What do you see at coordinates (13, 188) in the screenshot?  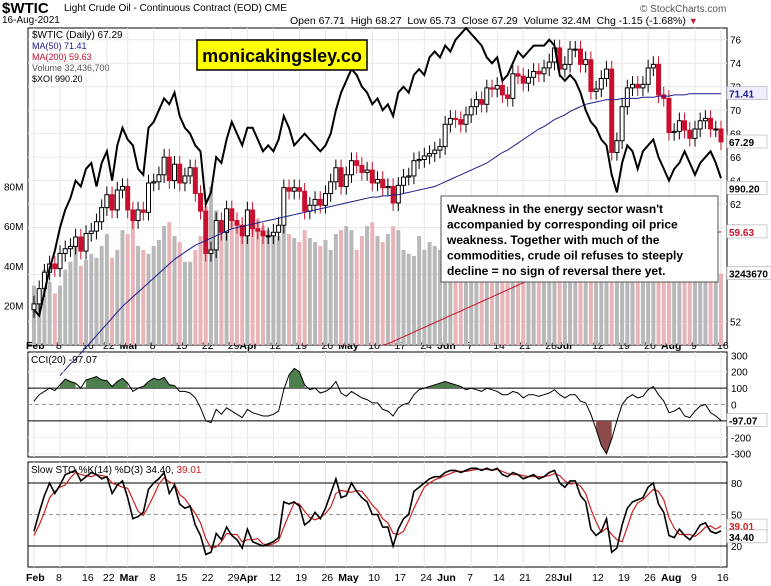 I see `volume-tick-label: 80M` at bounding box center [13, 188].